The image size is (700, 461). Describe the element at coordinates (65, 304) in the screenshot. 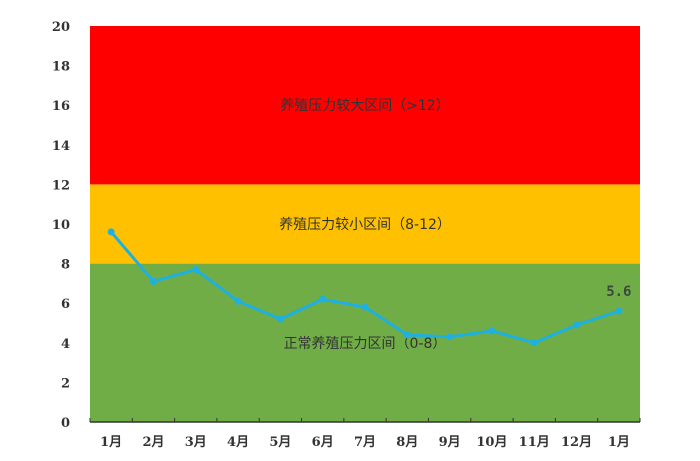

I see `y-tick-label: 6` at that location.